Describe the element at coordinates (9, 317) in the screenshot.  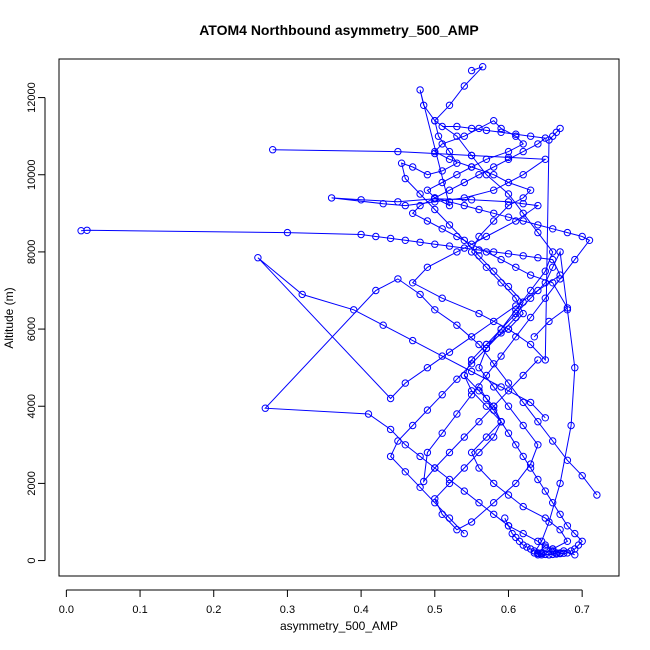
I see `y-axis-label: Altitude (m)` at that location.